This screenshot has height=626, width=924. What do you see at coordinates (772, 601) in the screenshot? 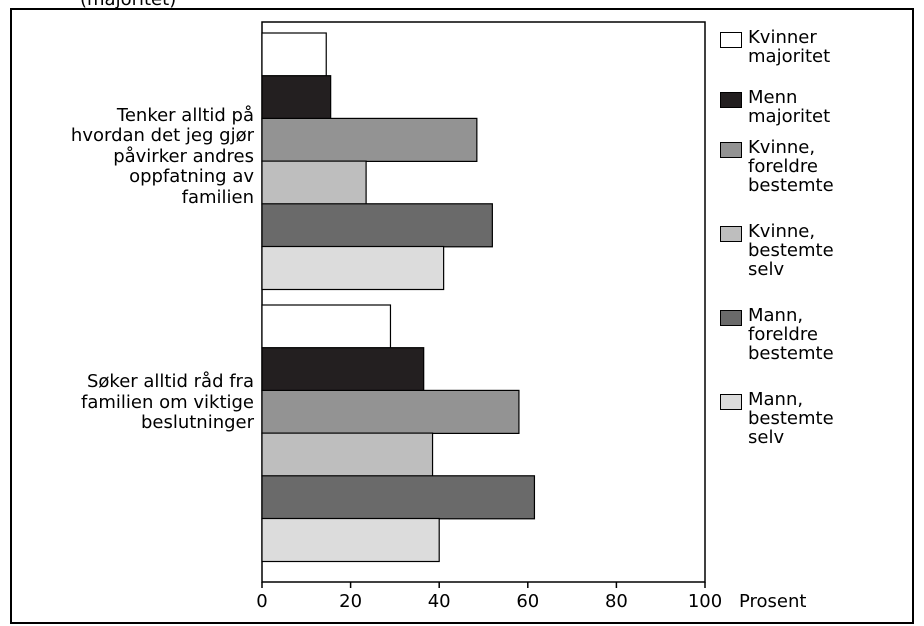
I see `x-axis-label: Prosent` at bounding box center [772, 601].